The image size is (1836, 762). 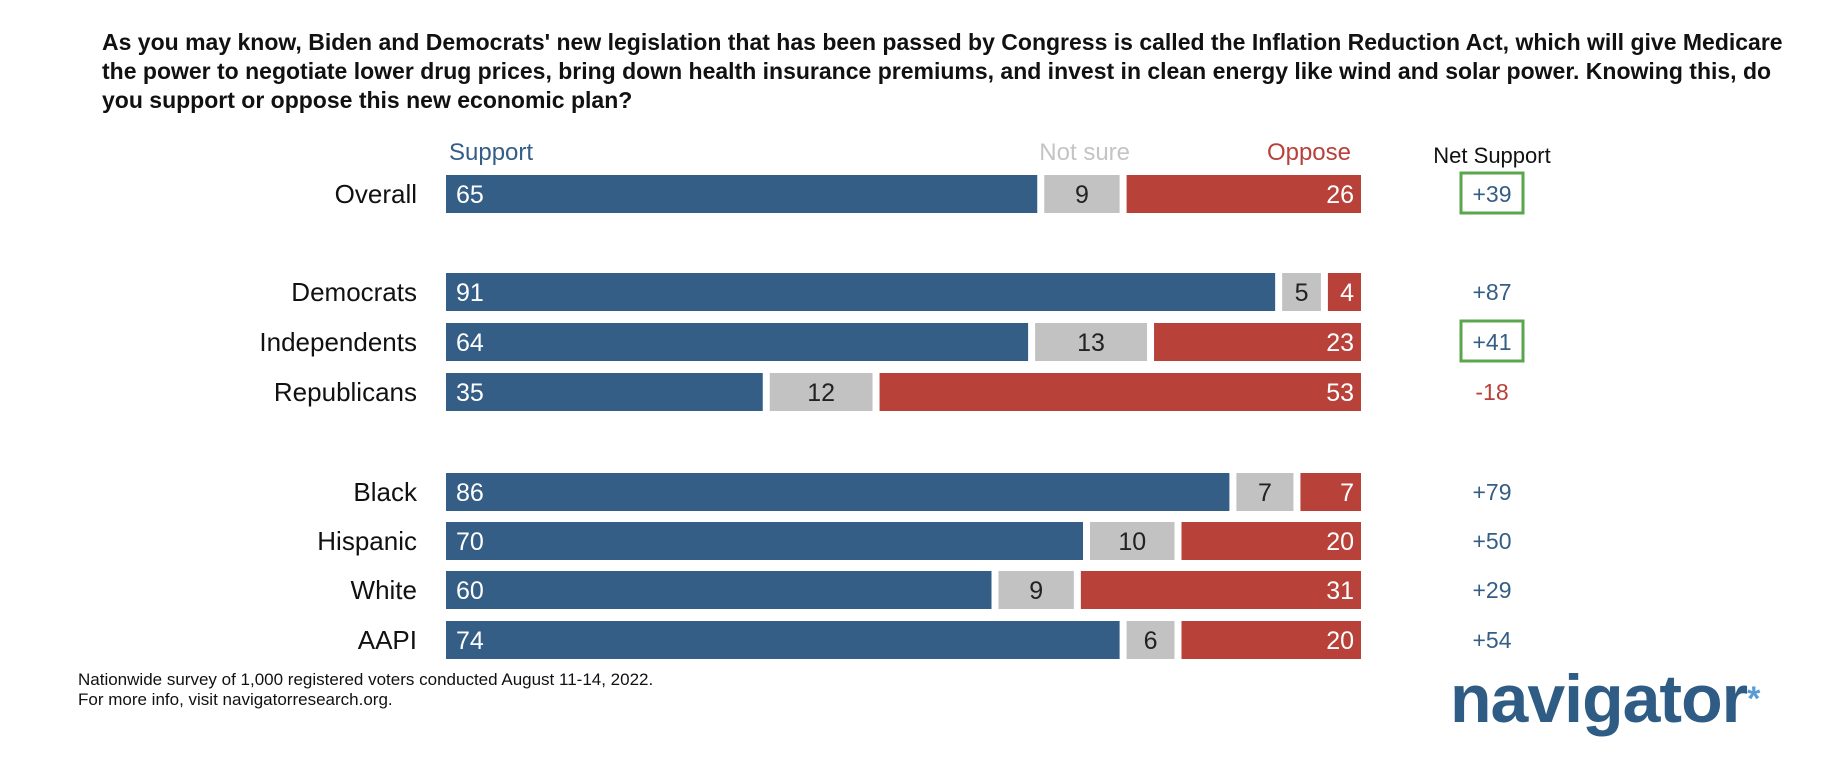 What do you see at coordinates (1330, 492) in the screenshot?
I see `bar-oppose-black` at bounding box center [1330, 492].